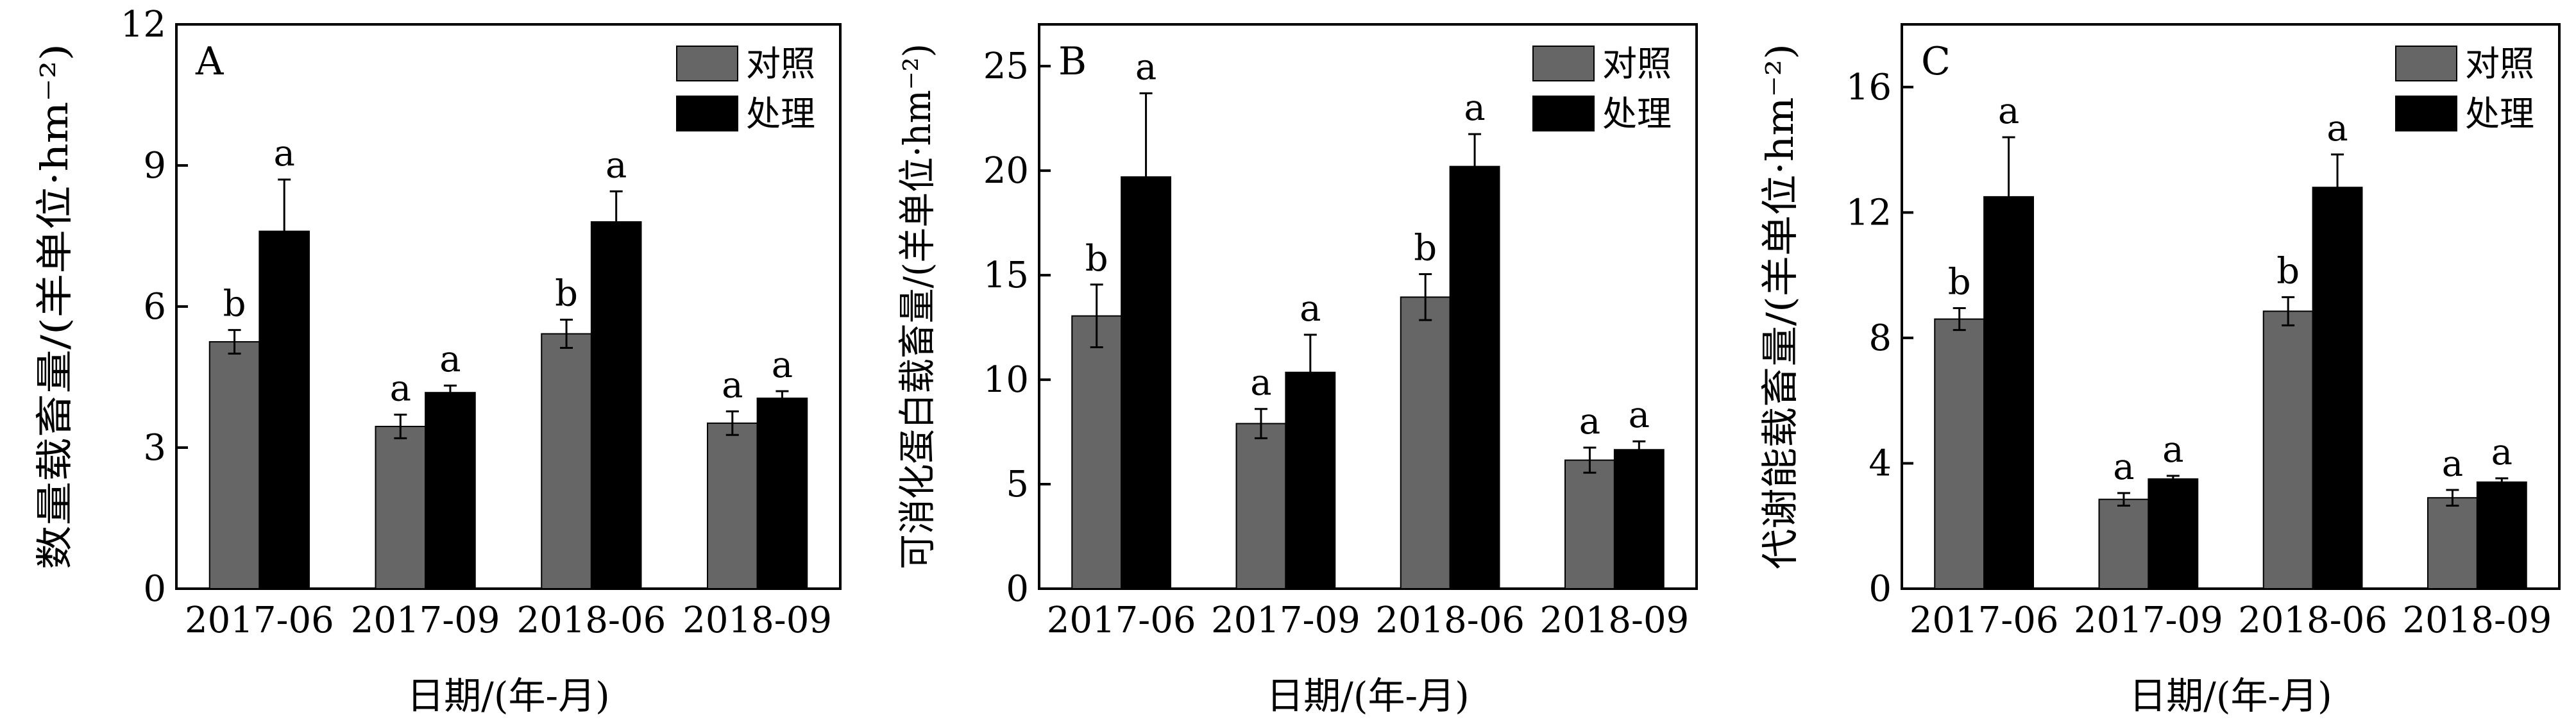 The image size is (2576, 724). What do you see at coordinates (154, 448) in the screenshot?
I see `y-tick-label: 3` at bounding box center [154, 448].